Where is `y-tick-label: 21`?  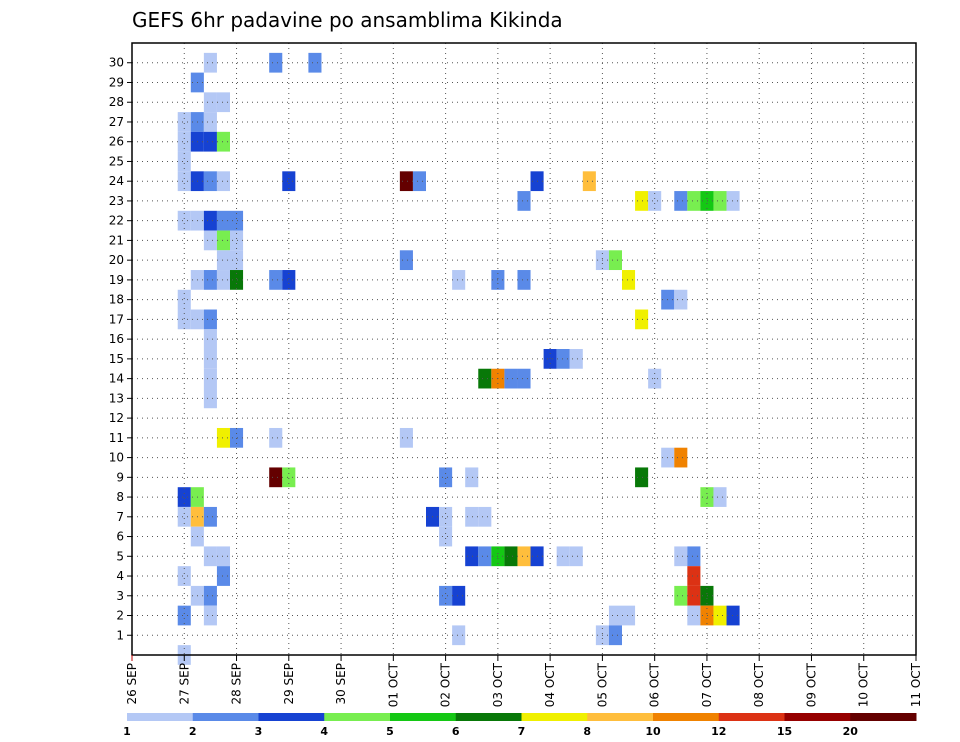 y-tick-label: 21 is located at coordinates (116, 240).